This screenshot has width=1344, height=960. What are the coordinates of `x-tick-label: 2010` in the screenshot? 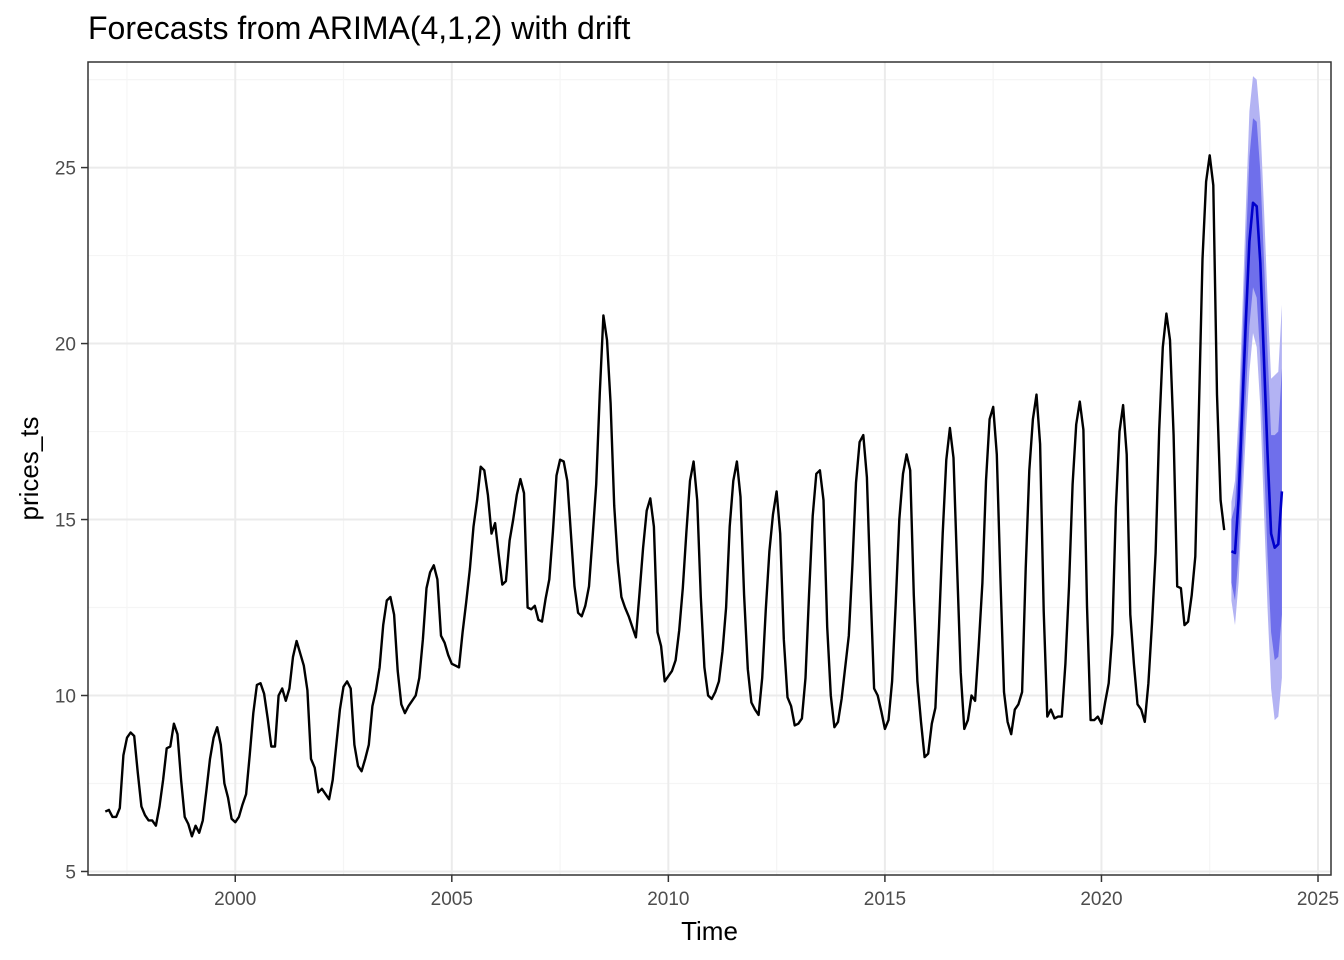 It's located at (668, 899).